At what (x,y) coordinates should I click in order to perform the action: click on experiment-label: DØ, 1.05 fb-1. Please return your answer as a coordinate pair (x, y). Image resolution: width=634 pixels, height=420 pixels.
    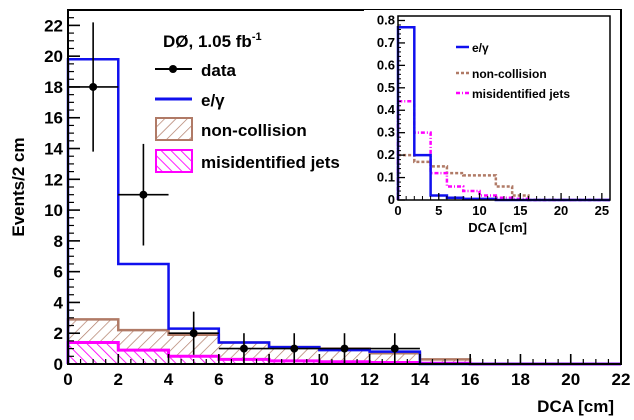
    Looking at the image, I should click on (212, 41).